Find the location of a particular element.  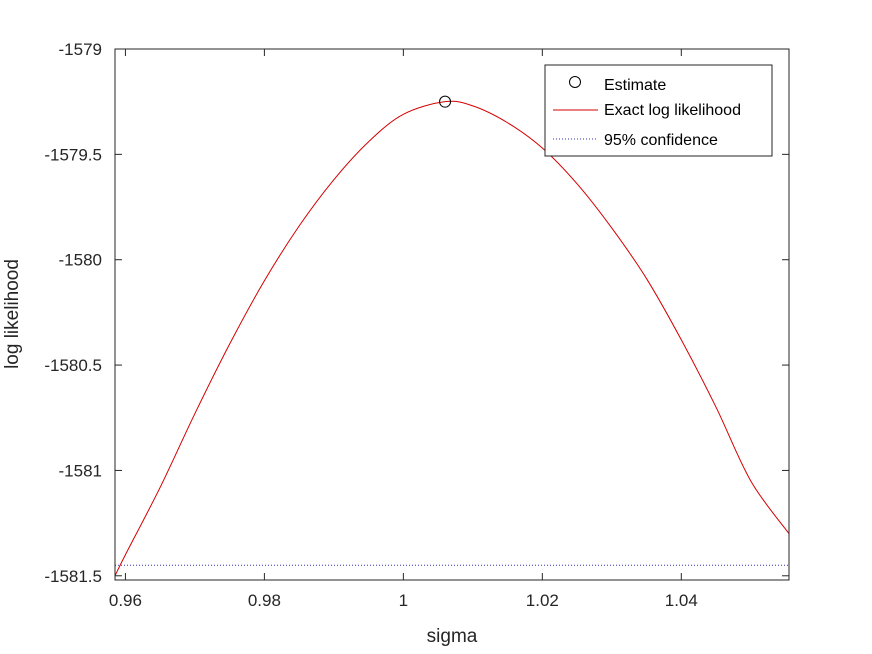

estimate-marker is located at coordinates (445, 101).